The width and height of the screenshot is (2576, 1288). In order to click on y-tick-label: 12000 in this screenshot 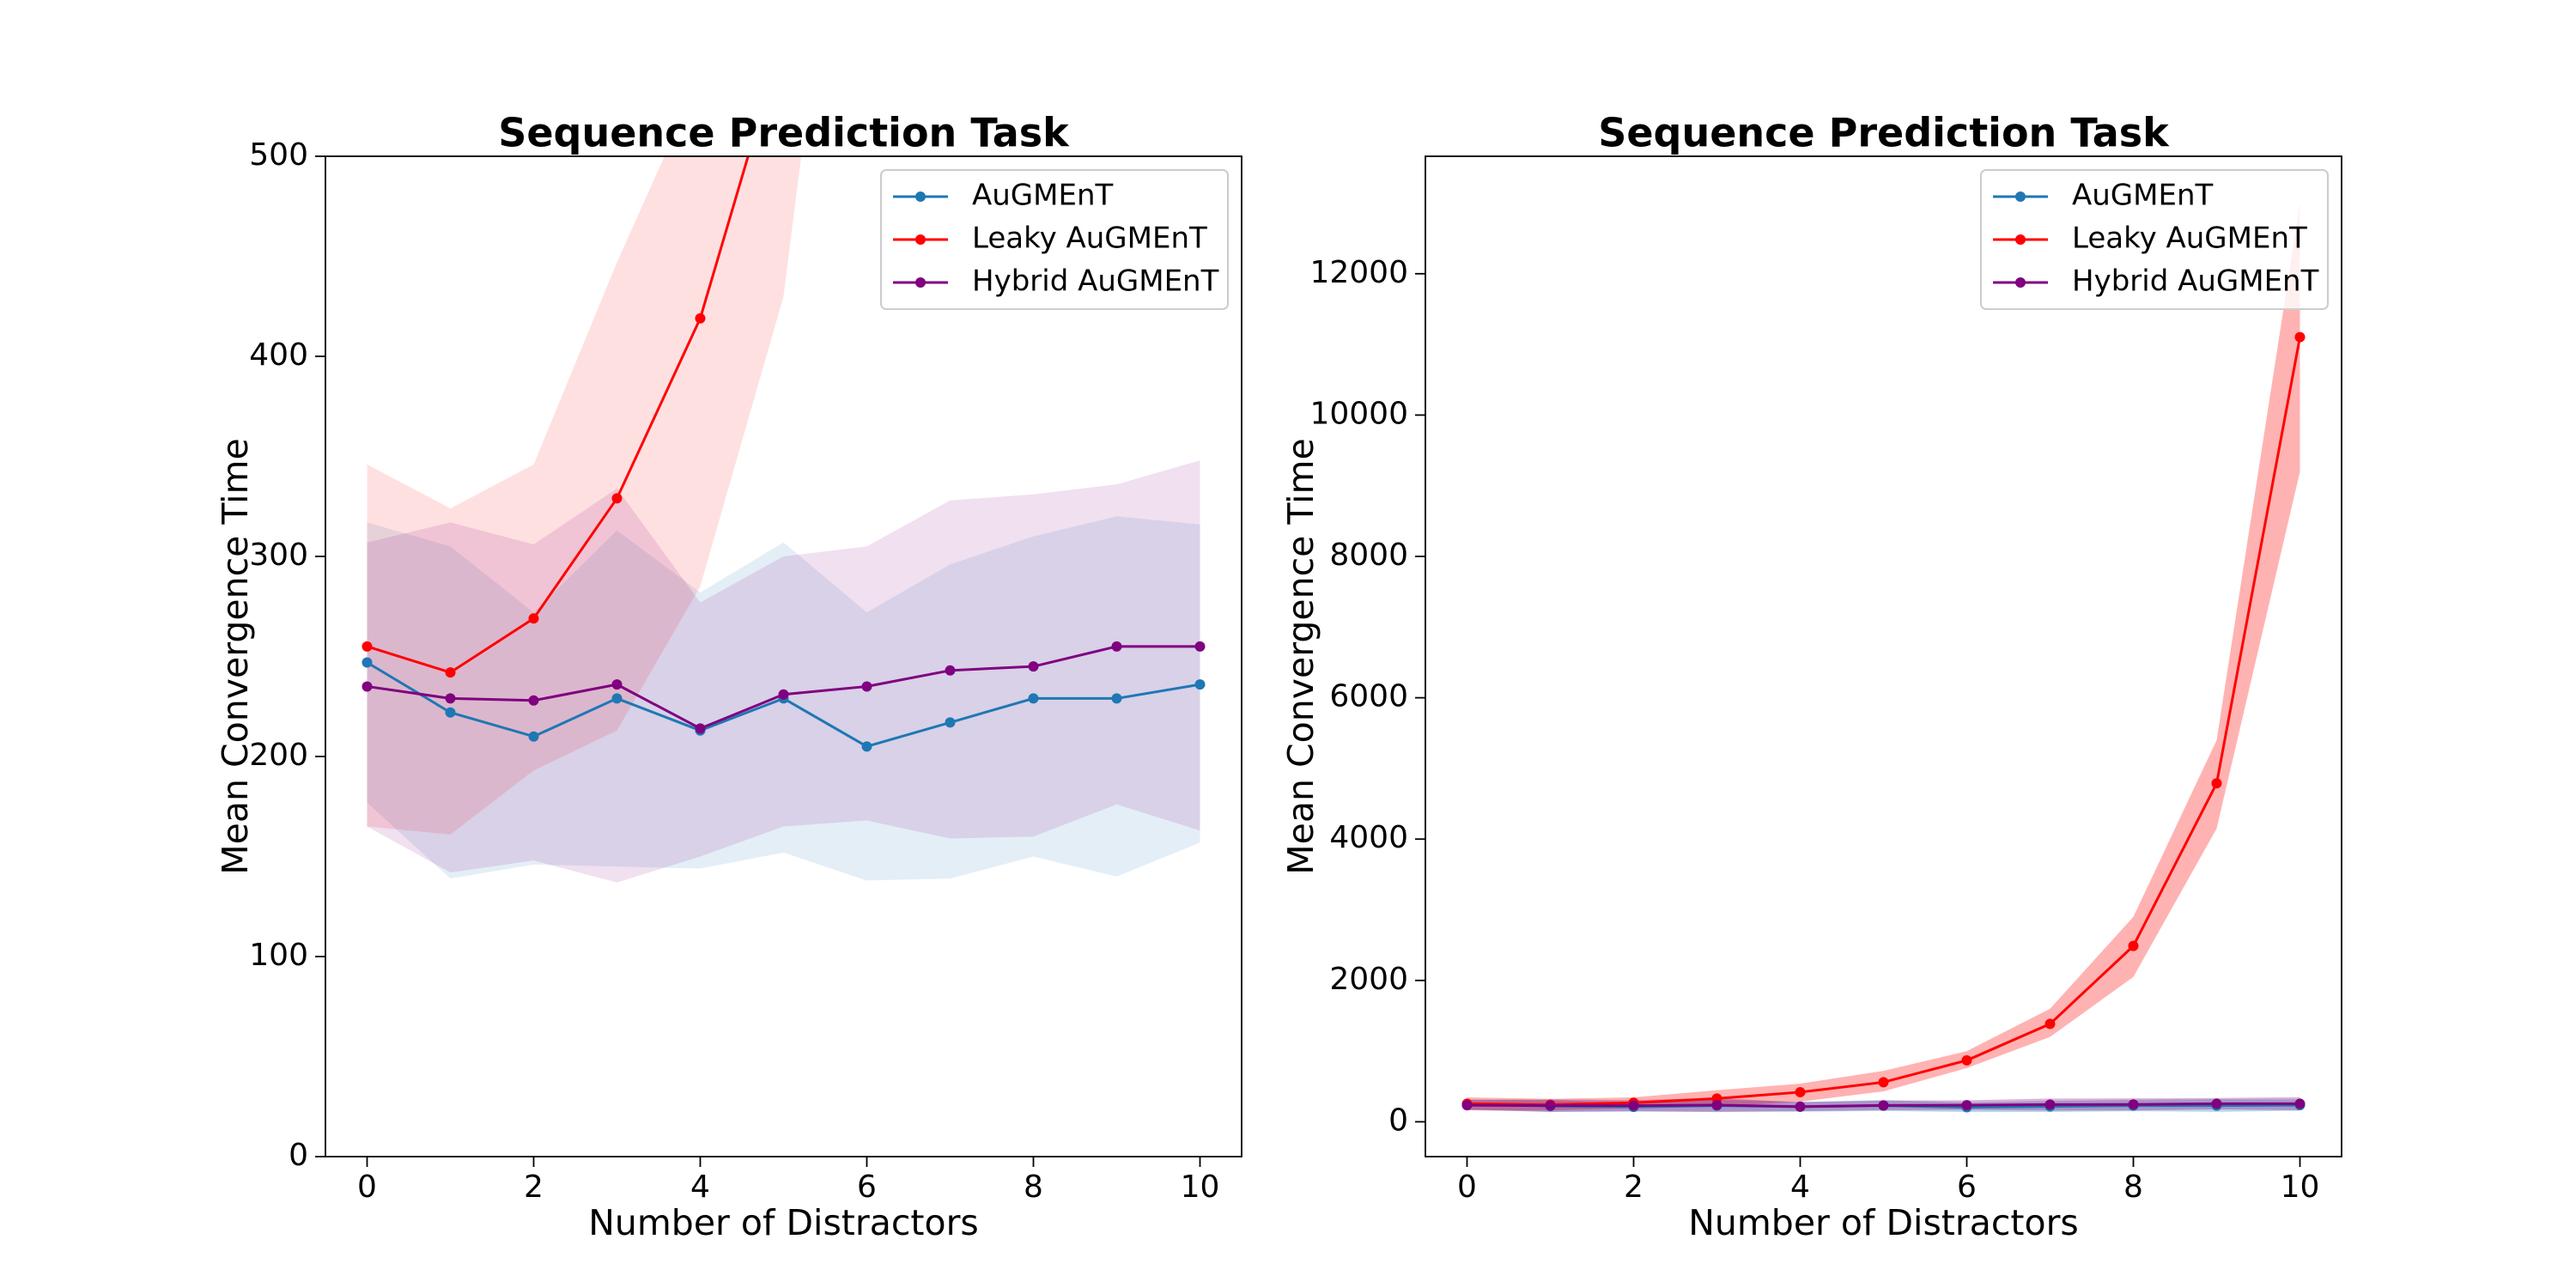, I will do `click(1358, 272)`.